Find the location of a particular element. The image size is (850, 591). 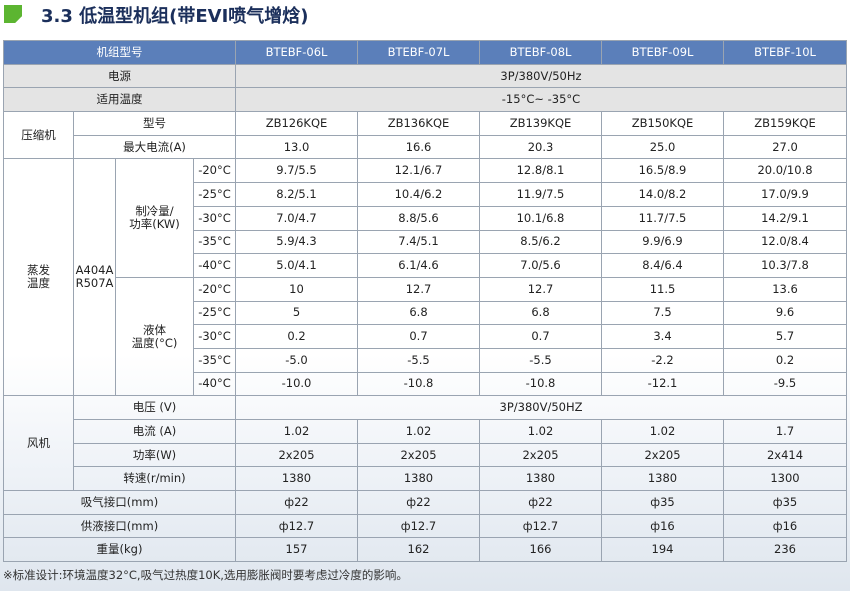

table-cell: 1300 is located at coordinates (785, 479).